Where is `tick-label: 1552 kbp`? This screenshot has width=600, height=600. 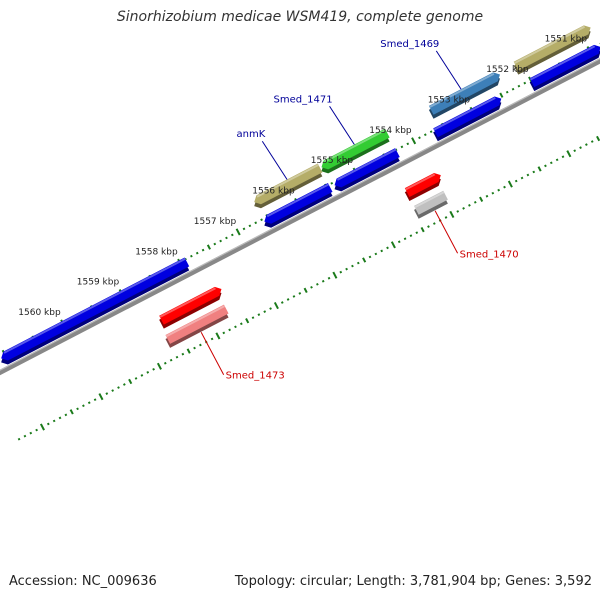
tick-label: 1552 kbp is located at coordinates (507, 70).